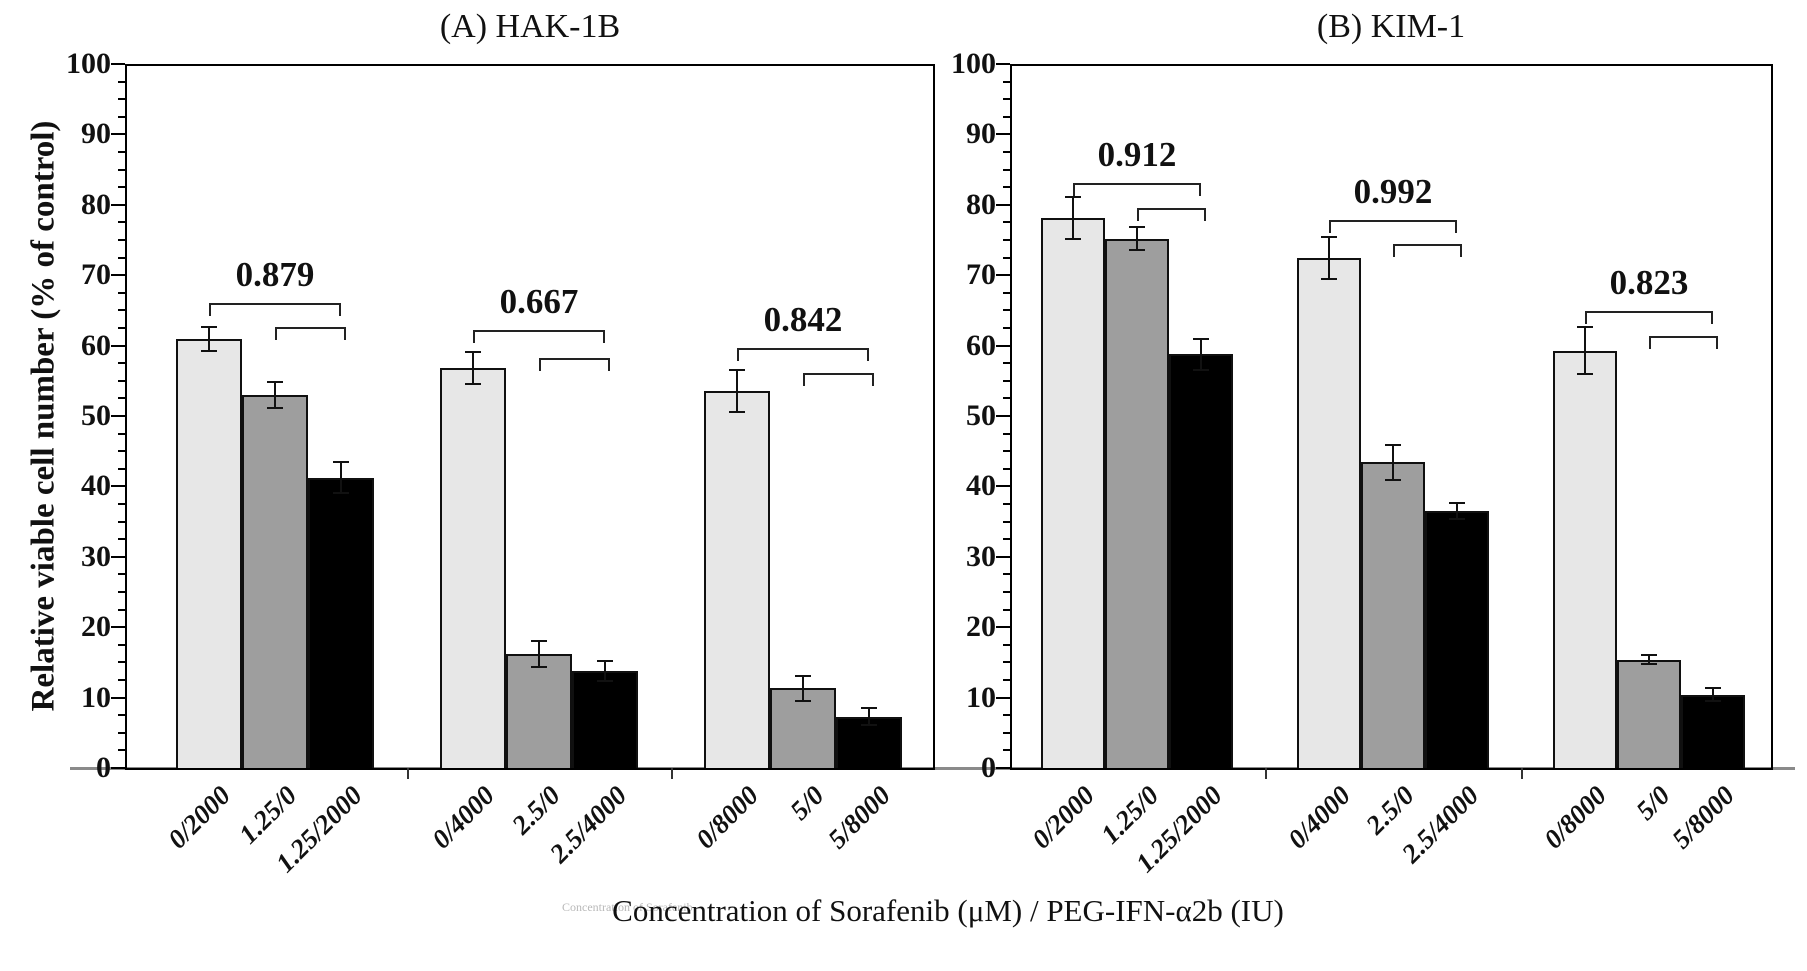  What do you see at coordinates (981, 697) in the screenshot?
I see `y-tick-label: 10` at bounding box center [981, 697].